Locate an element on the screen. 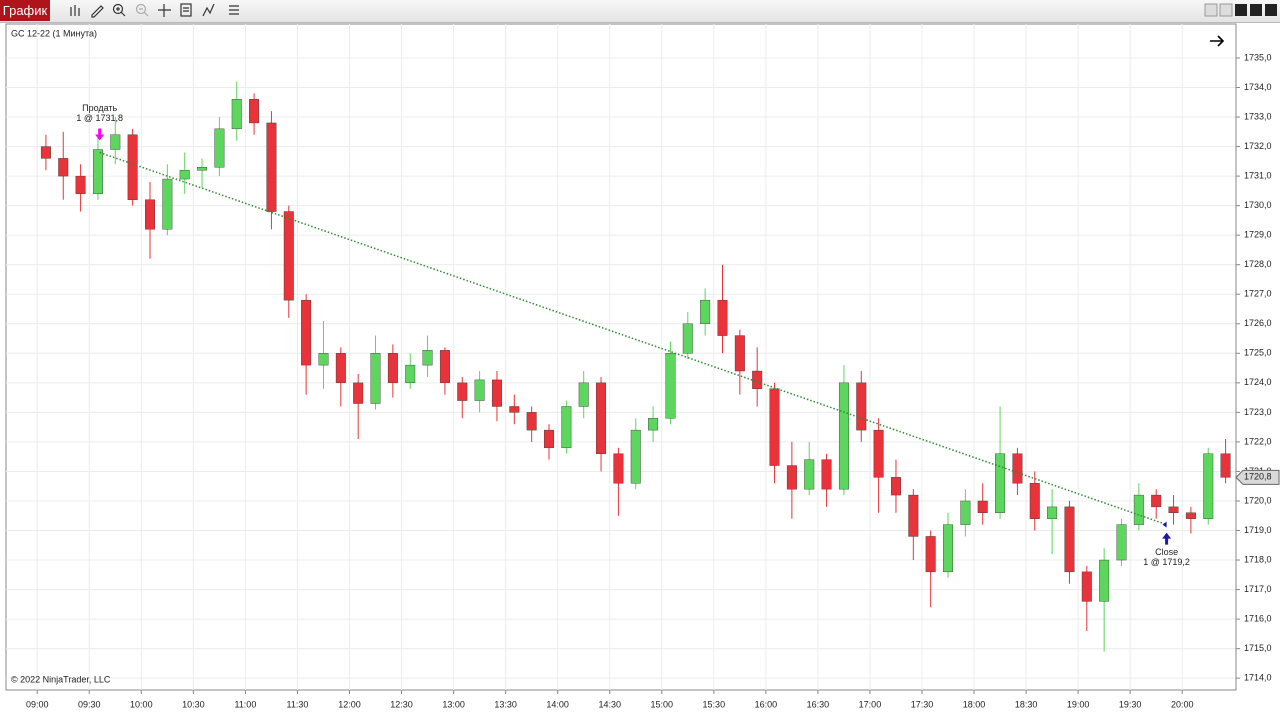 This screenshot has width=1280, height=719. y-tick-label: 1735,0 is located at coordinates (1258, 57).